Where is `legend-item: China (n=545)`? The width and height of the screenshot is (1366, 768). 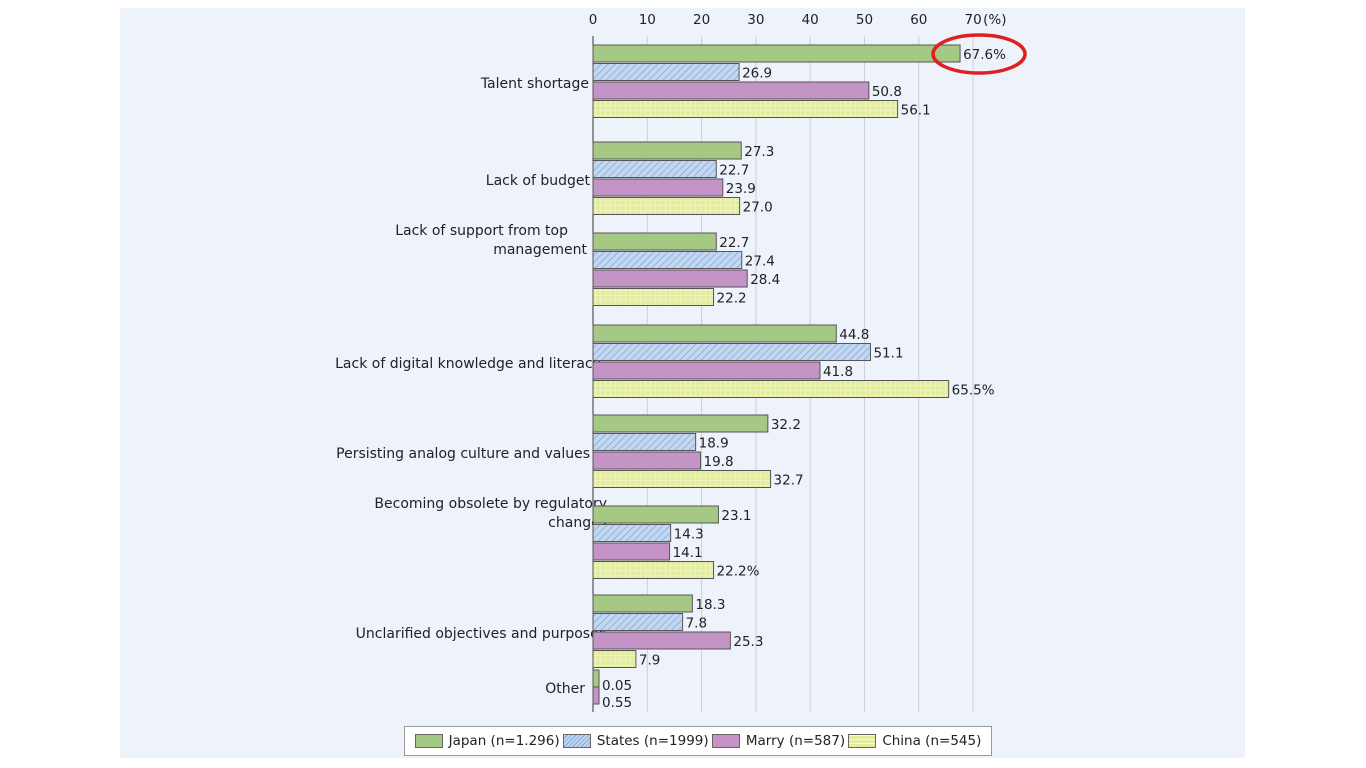
legend-item: China (n=545) is located at coordinates (914, 741).